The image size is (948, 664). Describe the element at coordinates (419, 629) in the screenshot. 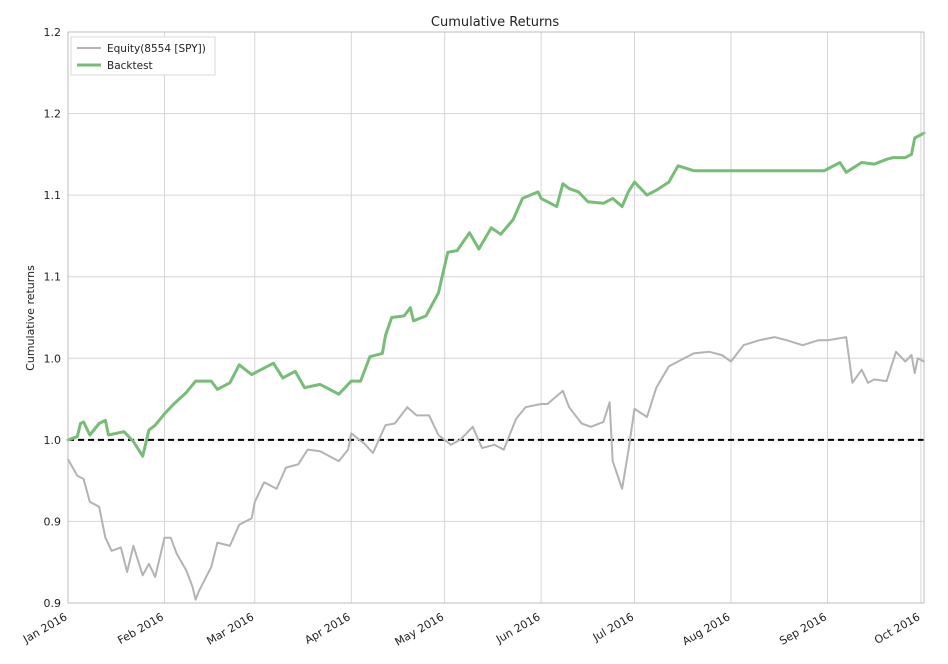

I see `x-tick-label: May 2016` at that location.